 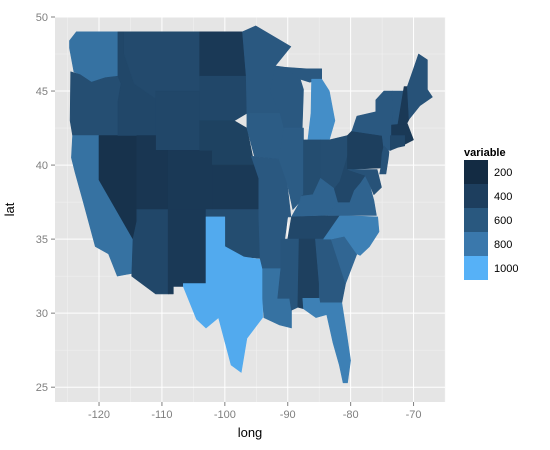 I want to click on region-illinois, so click(x=291, y=168).